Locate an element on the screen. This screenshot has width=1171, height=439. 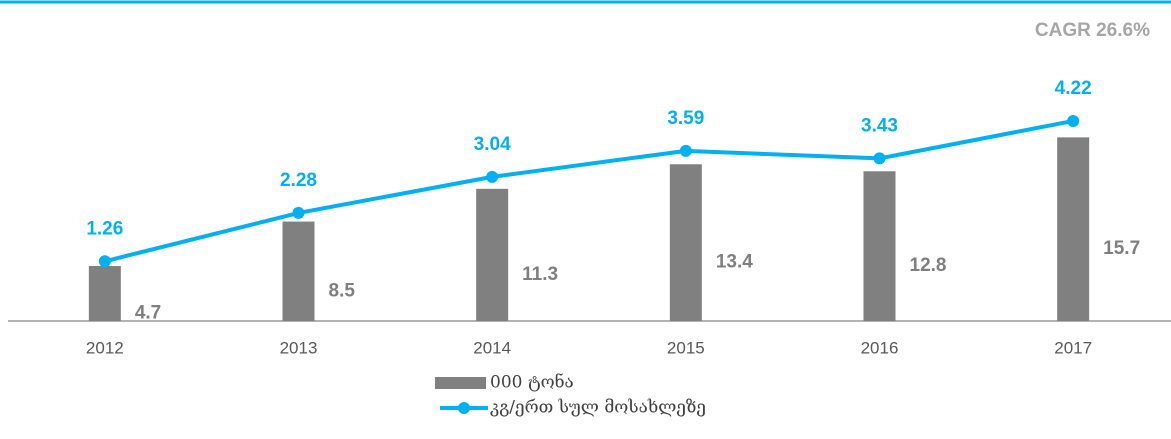
line-value-label: 3.43 is located at coordinates (879, 125).